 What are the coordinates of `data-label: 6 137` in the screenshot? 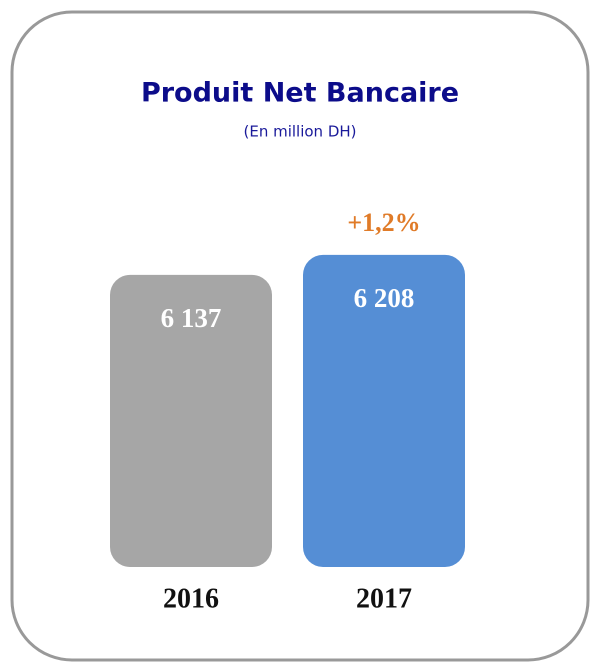 It's located at (191, 318).